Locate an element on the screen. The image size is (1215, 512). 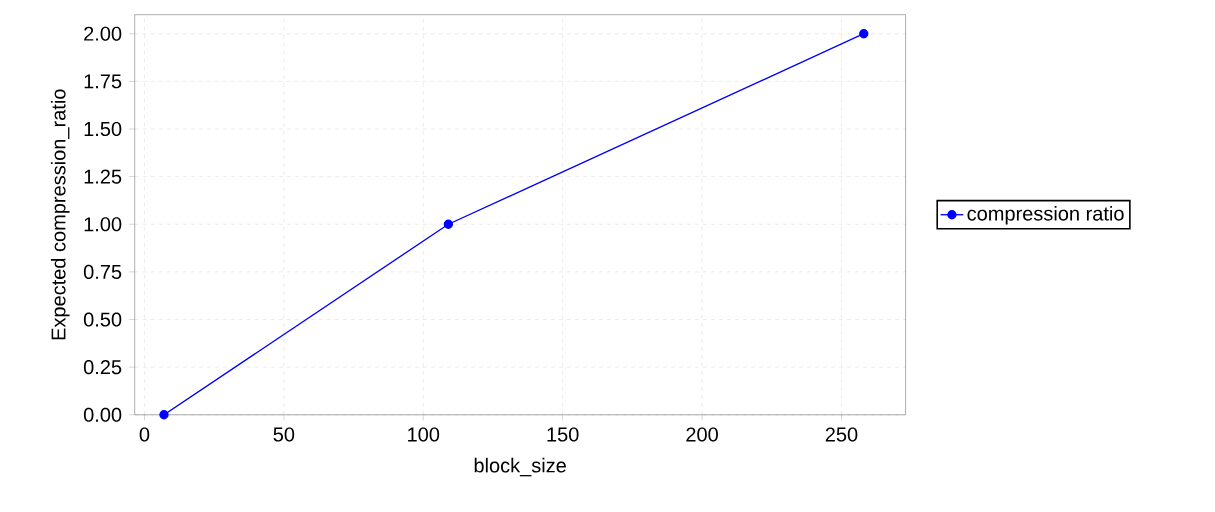
x-axis-title: block_size is located at coordinates (520, 467).